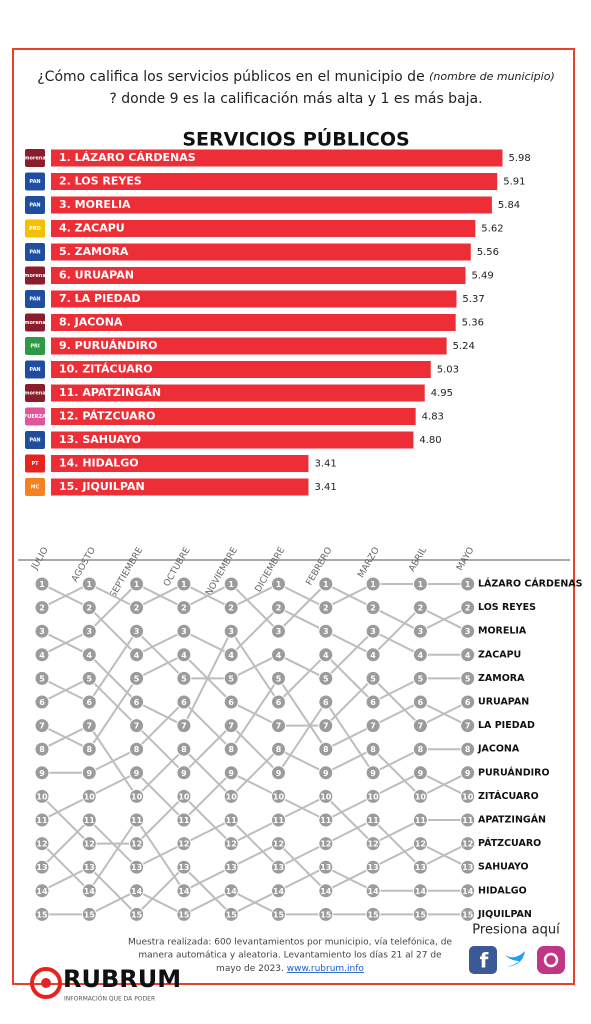  I want to click on municipality-label: MORELIA, so click(502, 631).